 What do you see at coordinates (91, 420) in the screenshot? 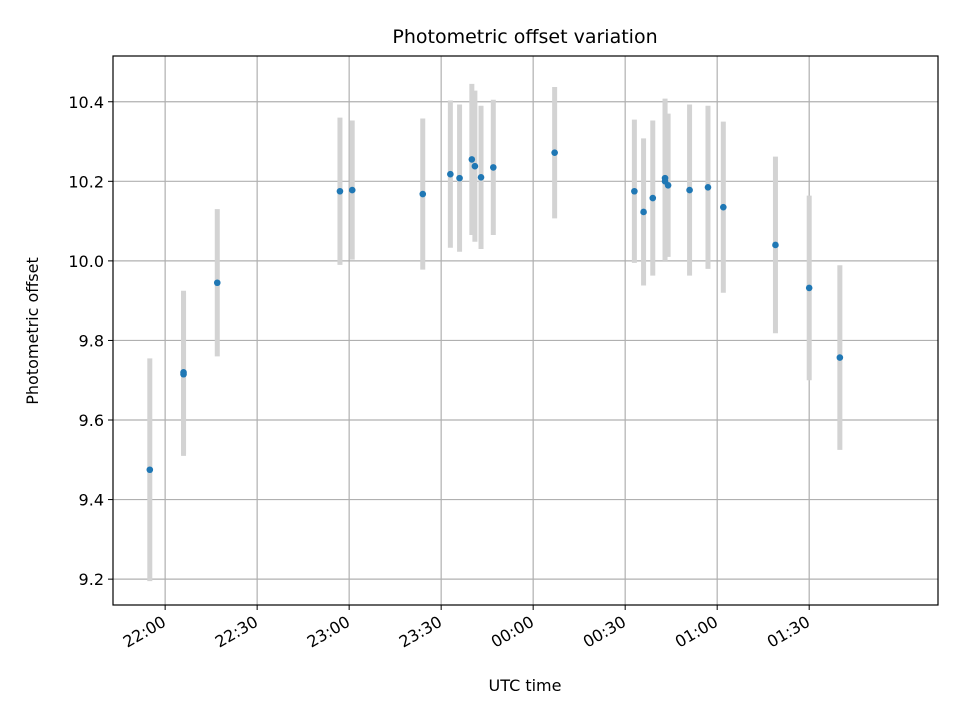
I see `y-tick-label: 9.6` at bounding box center [91, 420].